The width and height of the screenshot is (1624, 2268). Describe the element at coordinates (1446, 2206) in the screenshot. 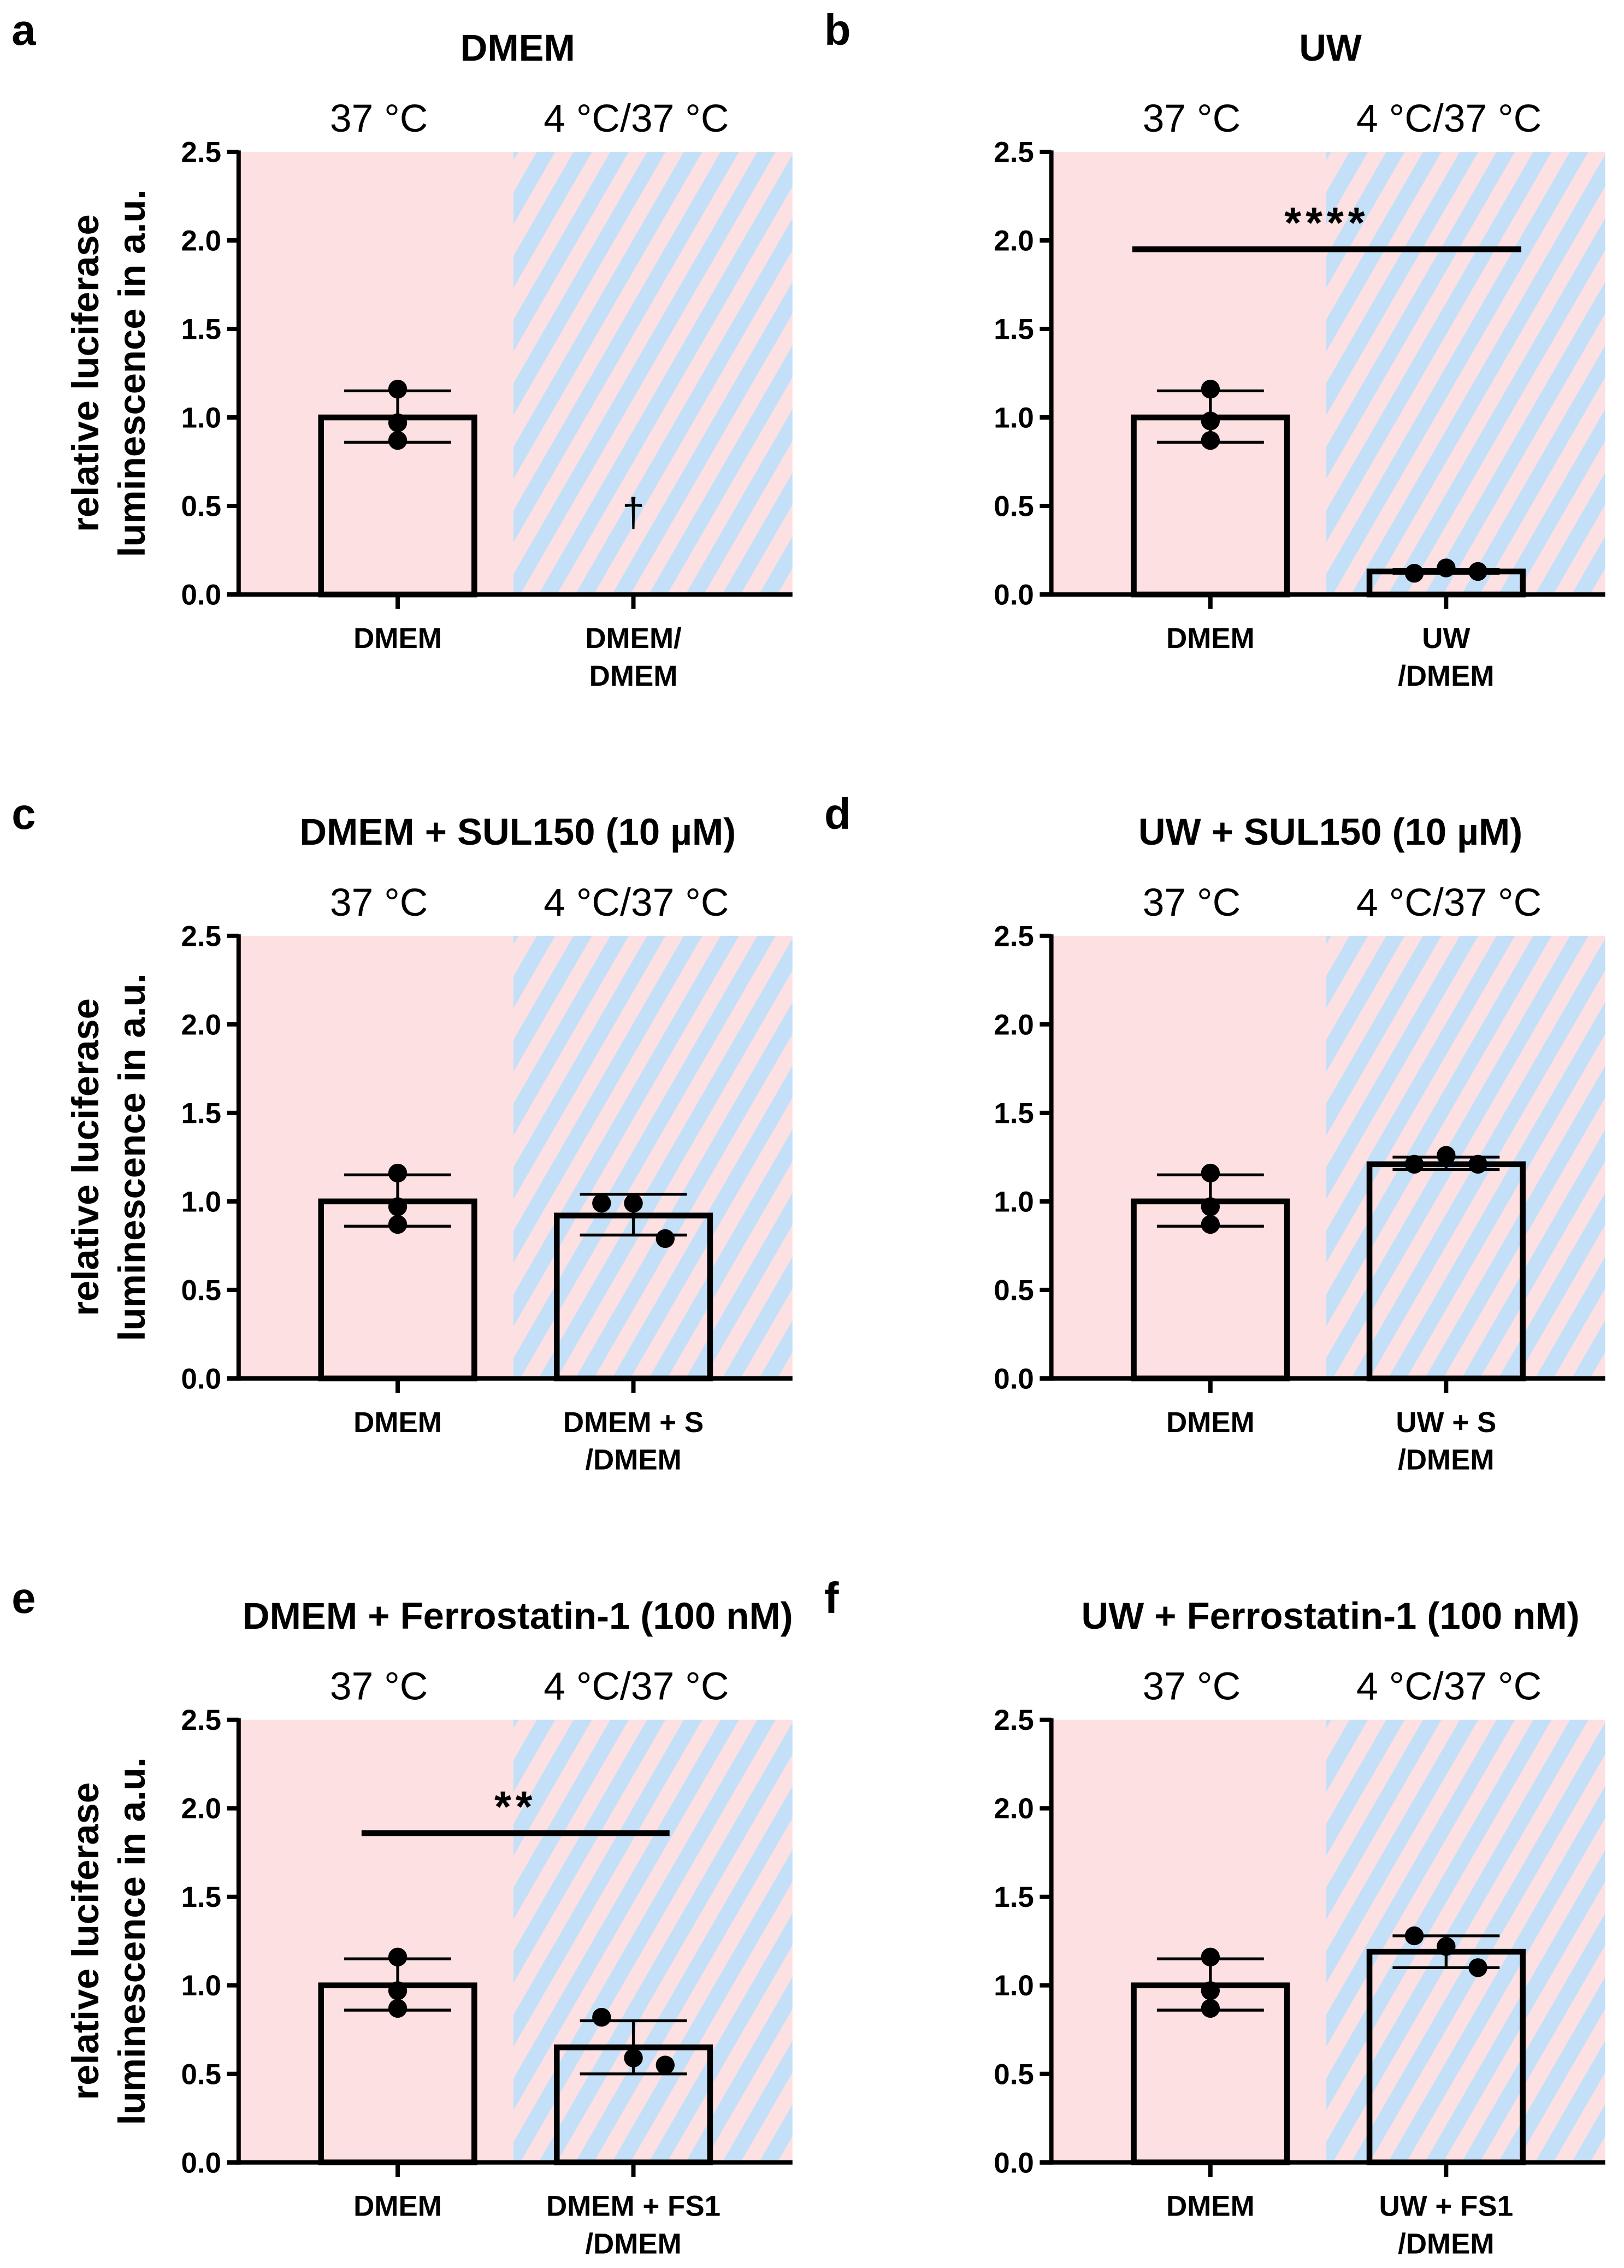

I see `x-tick-label: UW + FS1` at that location.